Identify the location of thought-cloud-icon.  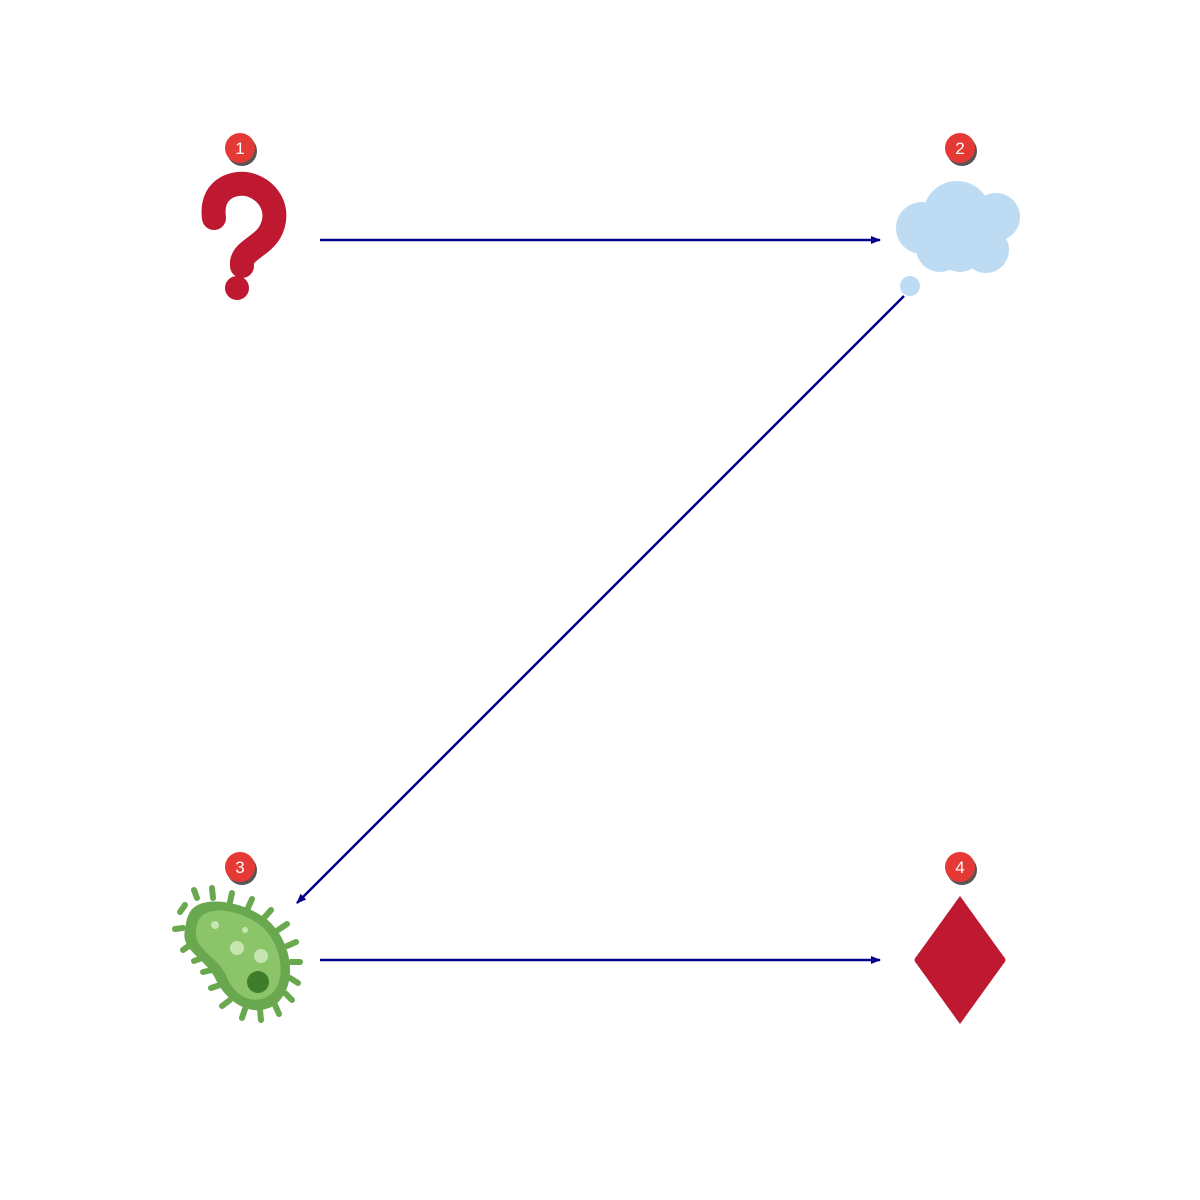
(958, 238).